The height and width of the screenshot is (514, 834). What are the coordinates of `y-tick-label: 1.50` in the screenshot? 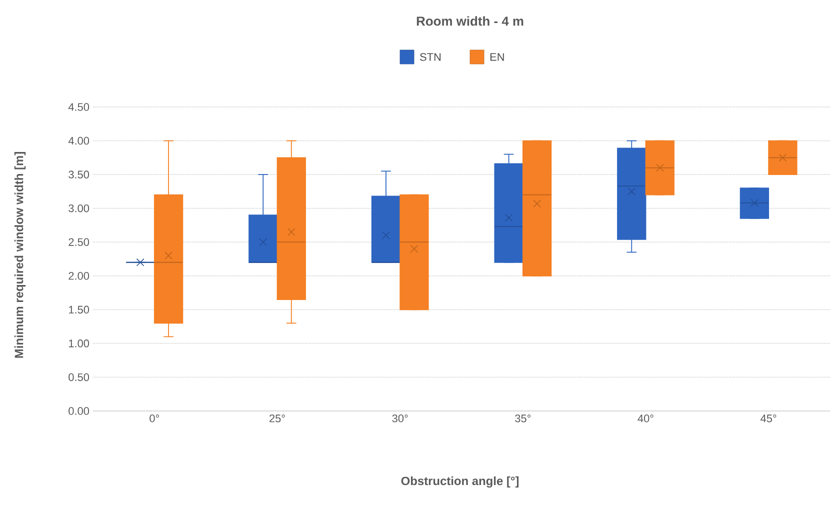 It's located at (79, 310).